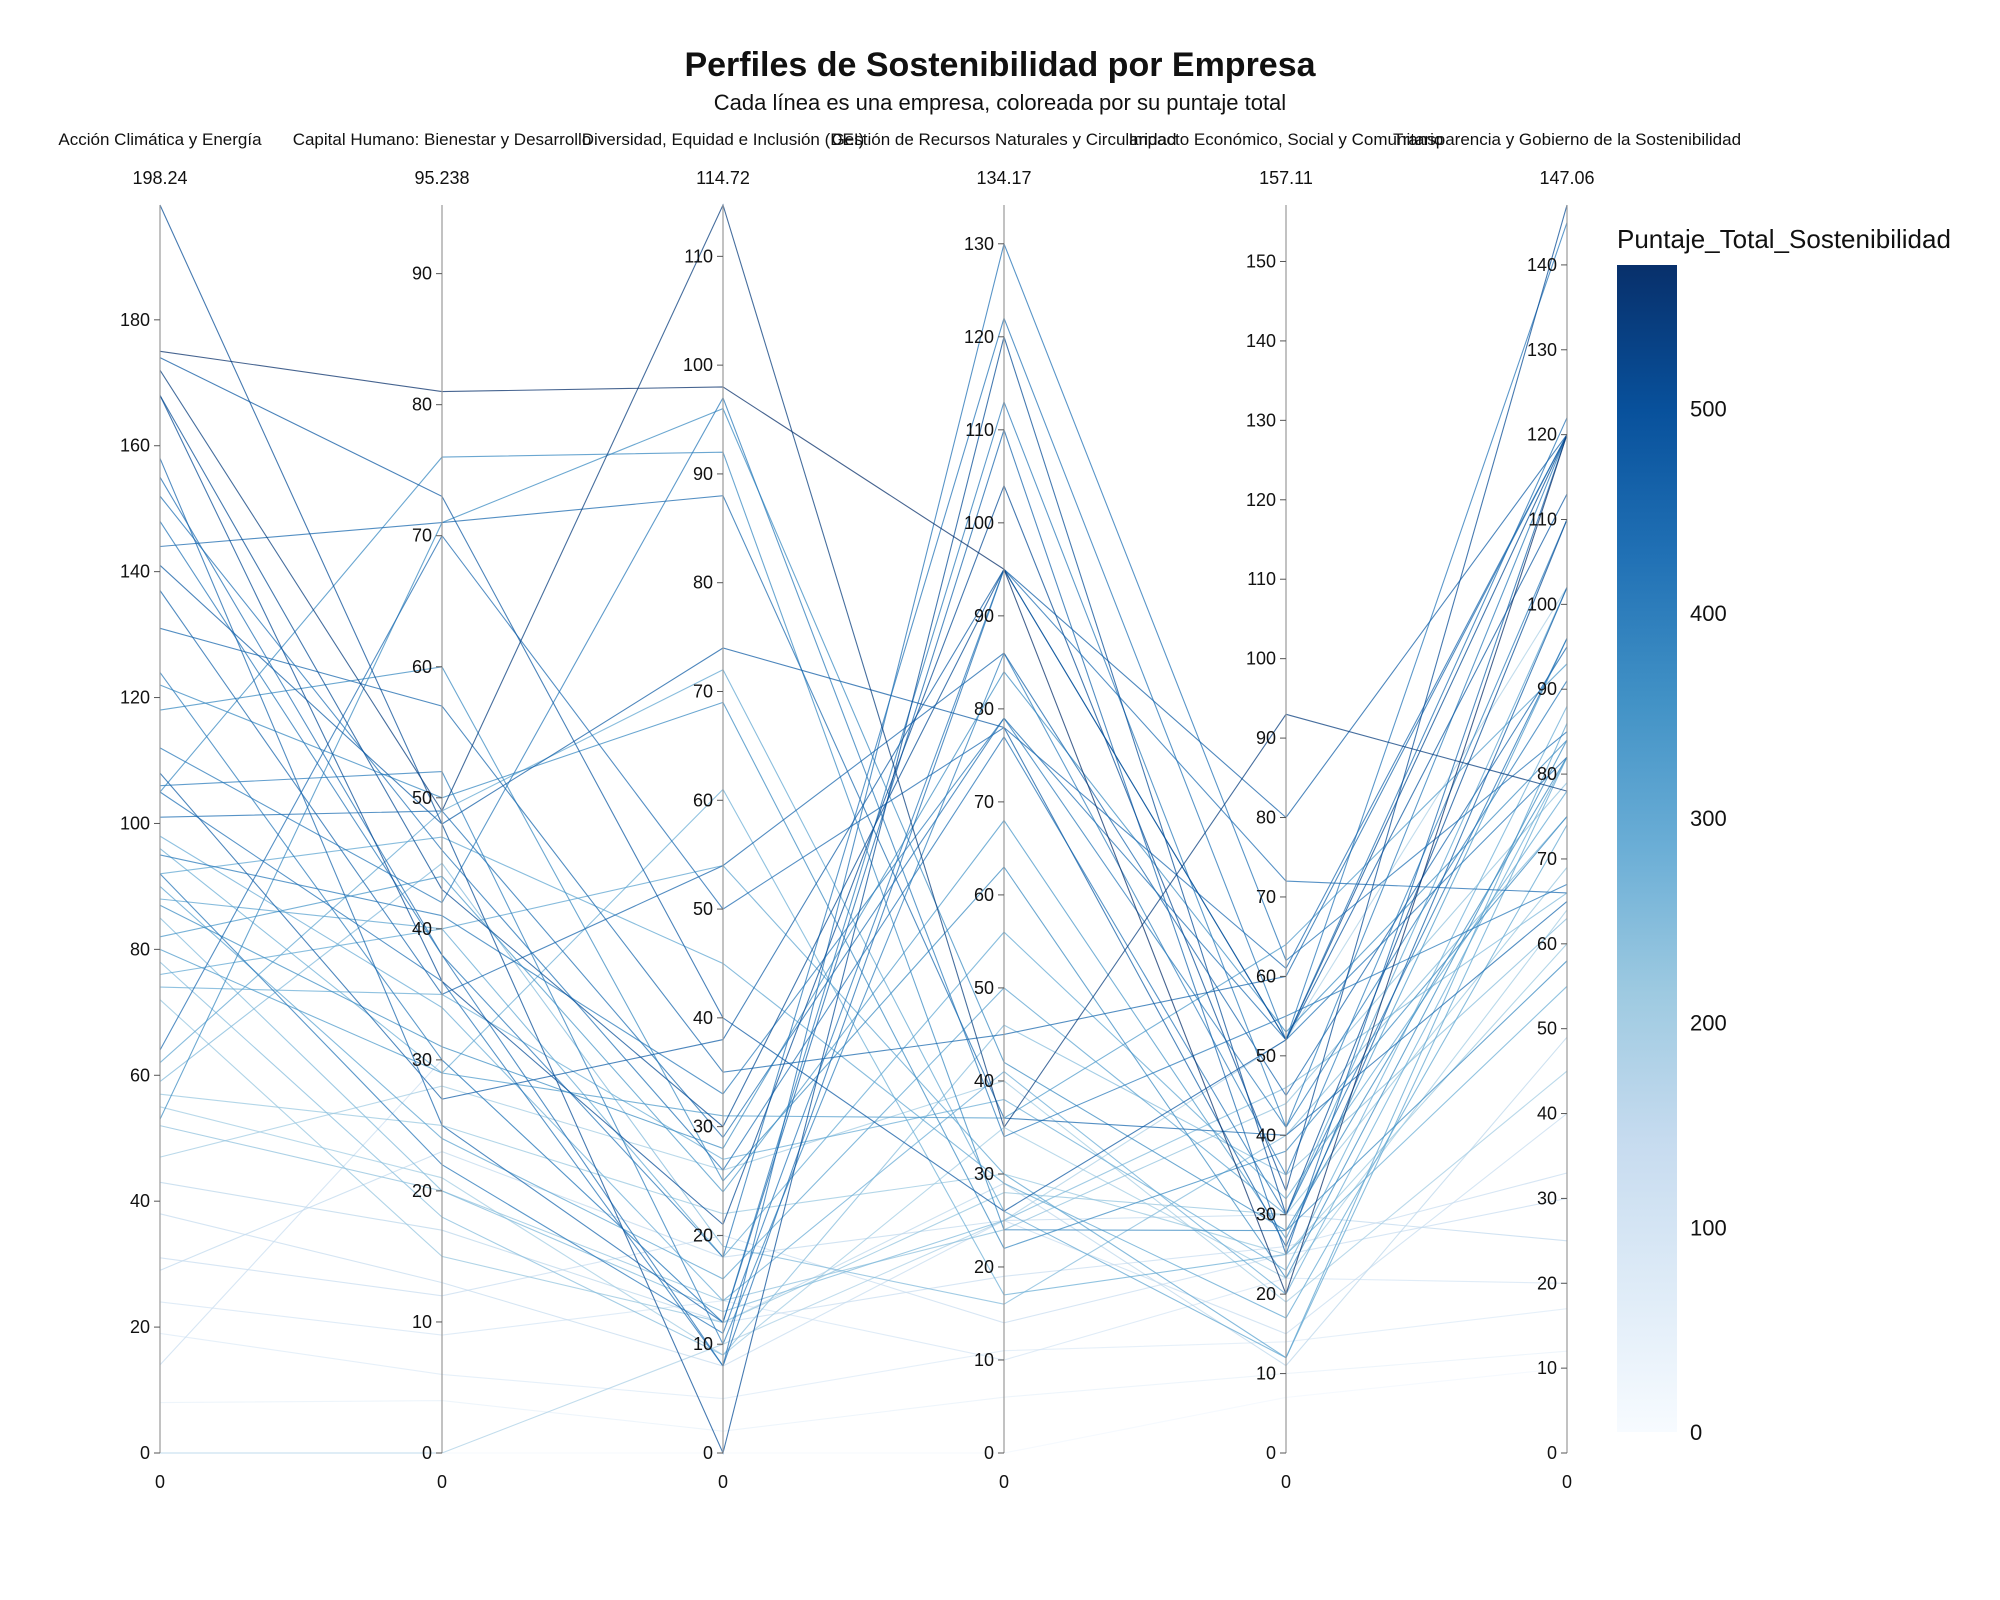 The height and width of the screenshot is (1600, 2000). What do you see at coordinates (1708, 408) in the screenshot?
I see `colorbar-tick-label: 500` at bounding box center [1708, 408].